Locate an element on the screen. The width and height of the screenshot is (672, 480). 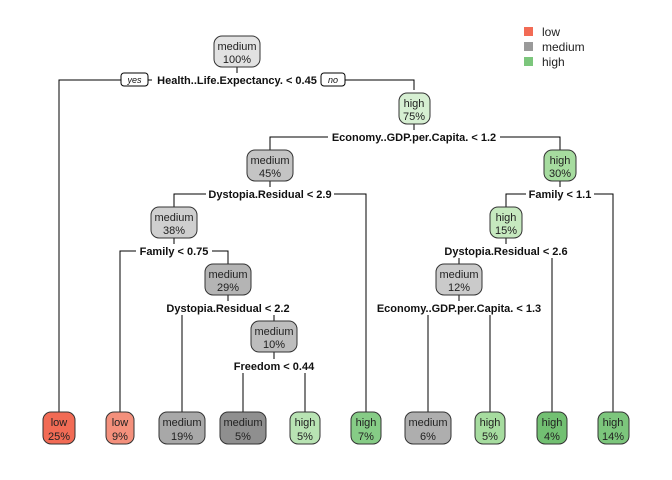
node-percent: 75% is located at coordinates (414, 117).